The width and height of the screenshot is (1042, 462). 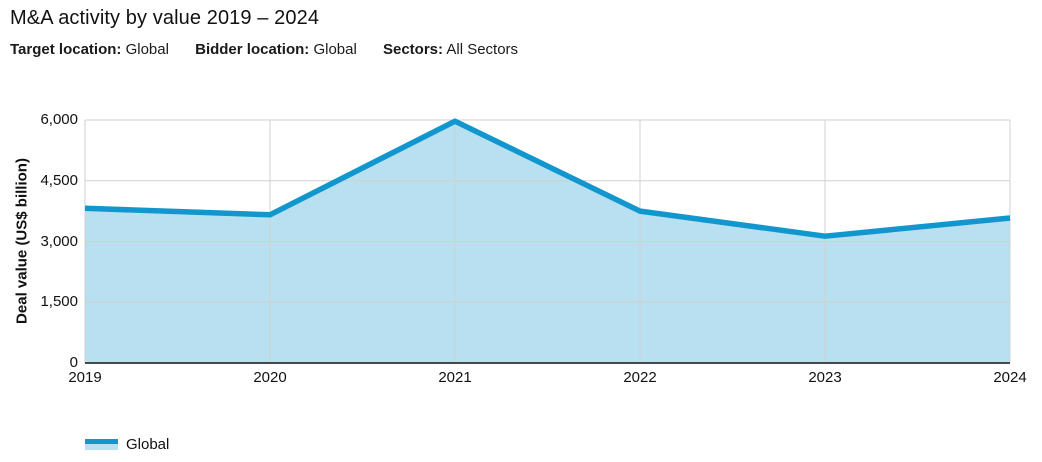 I want to click on x-axis-tick-label: 2022, so click(x=640, y=377).